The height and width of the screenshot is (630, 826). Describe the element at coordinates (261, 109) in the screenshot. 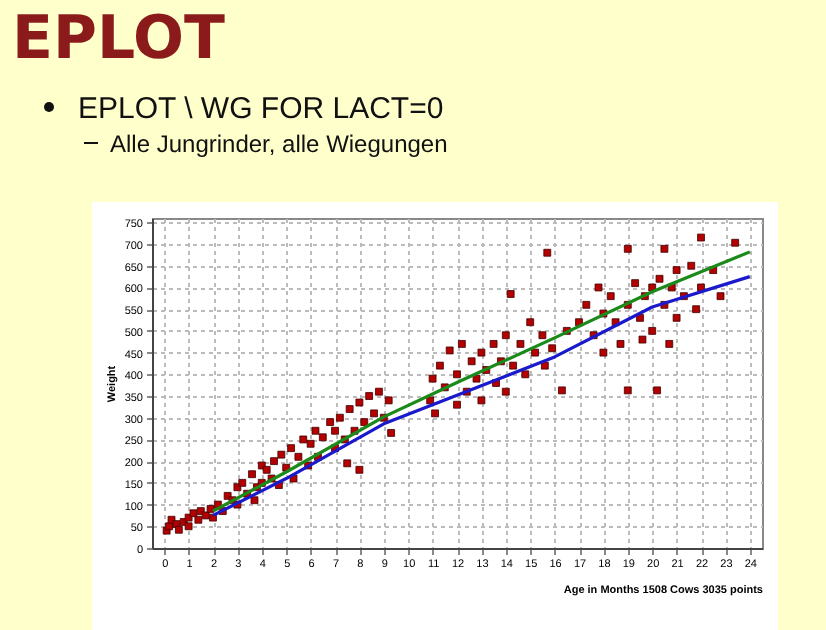

I see `chart-subtitle: EPLOT \ WG FOR LACT=0` at that location.